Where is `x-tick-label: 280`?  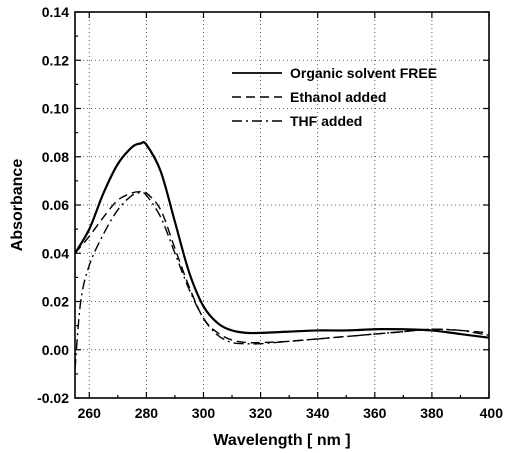 x-tick-label: 280 is located at coordinates (147, 413).